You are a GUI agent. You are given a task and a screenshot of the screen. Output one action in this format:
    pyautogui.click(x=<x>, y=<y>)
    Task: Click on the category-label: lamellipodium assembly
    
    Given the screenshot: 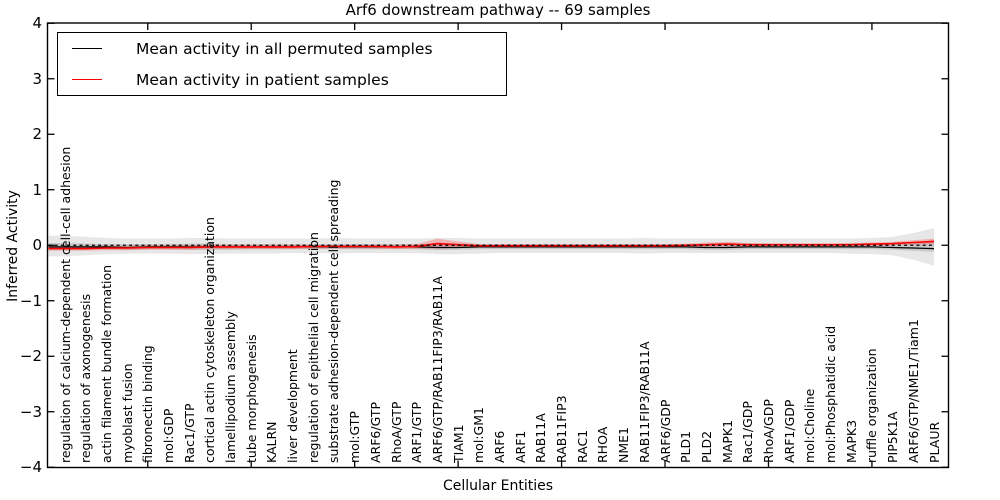 What is the action you would take?
    pyautogui.click(x=231, y=387)
    